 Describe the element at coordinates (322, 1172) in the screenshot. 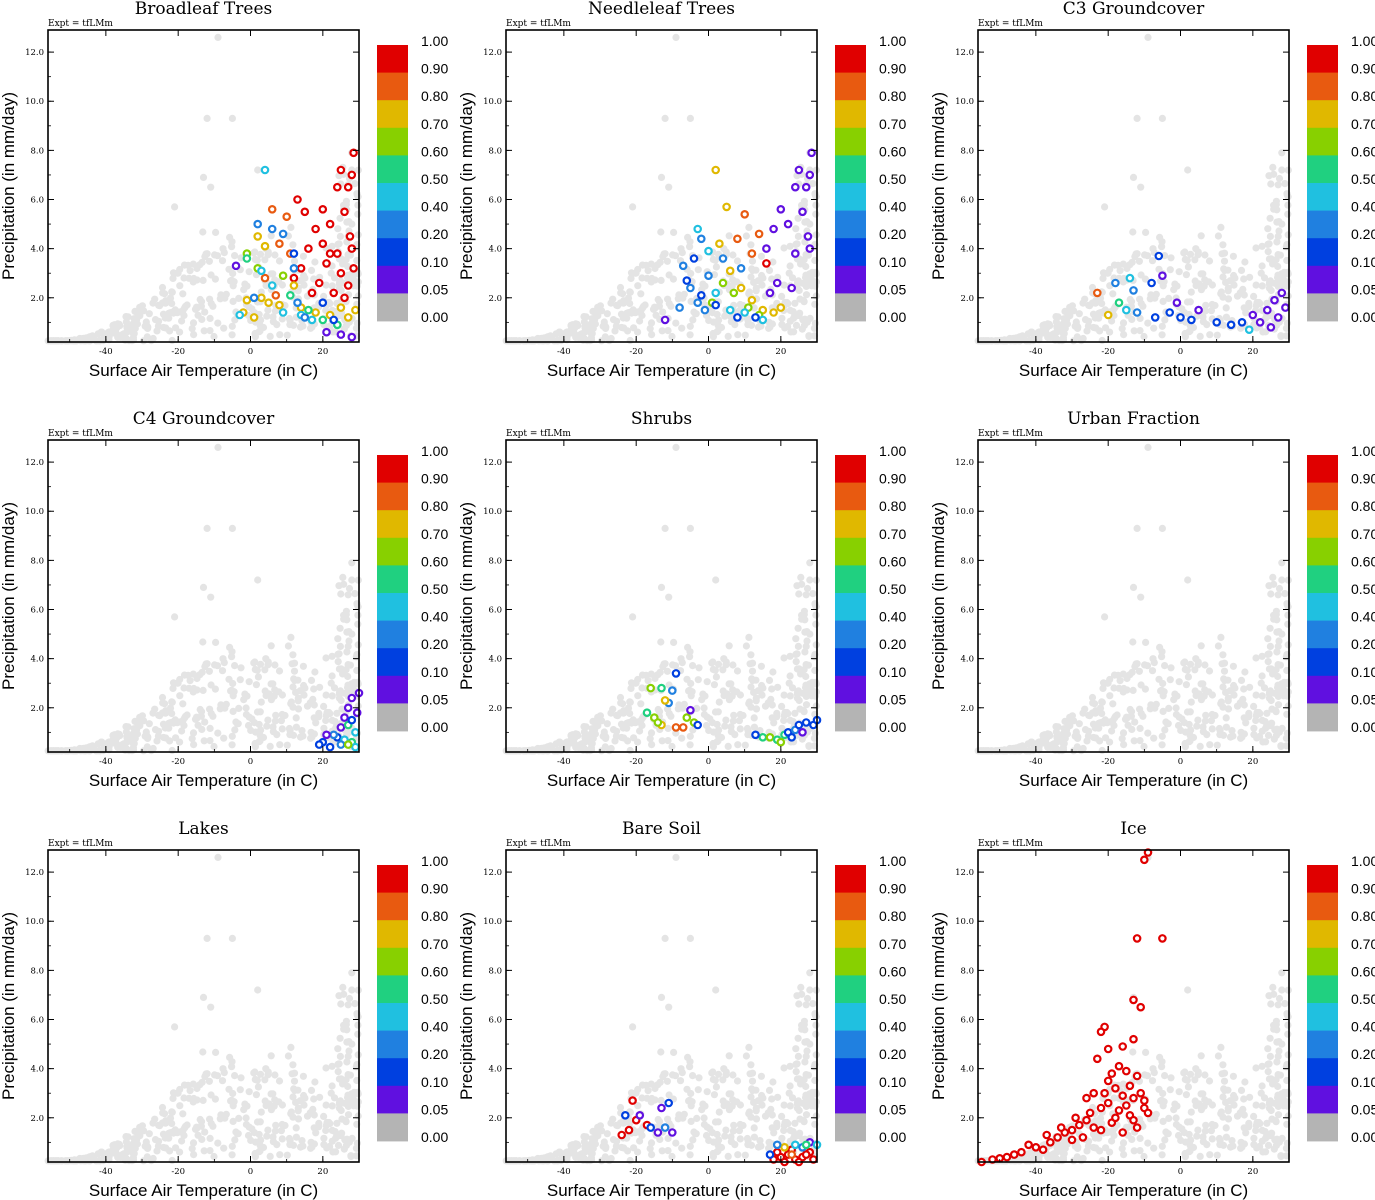

I see `x-tick-label: 20` at that location.